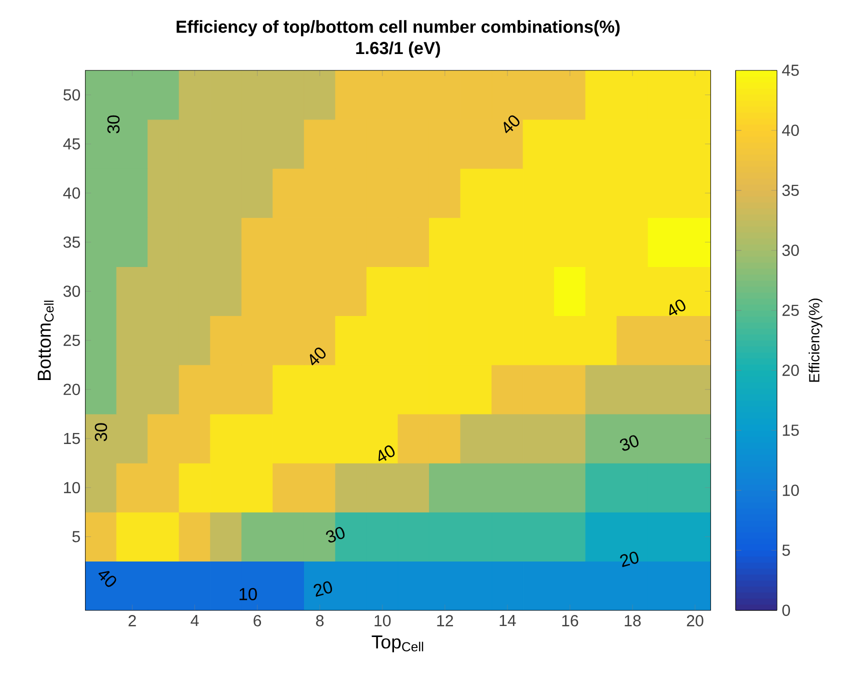 This screenshot has width=846, height=693. What do you see at coordinates (320, 620) in the screenshot?
I see `x-tick-label: 8` at bounding box center [320, 620].